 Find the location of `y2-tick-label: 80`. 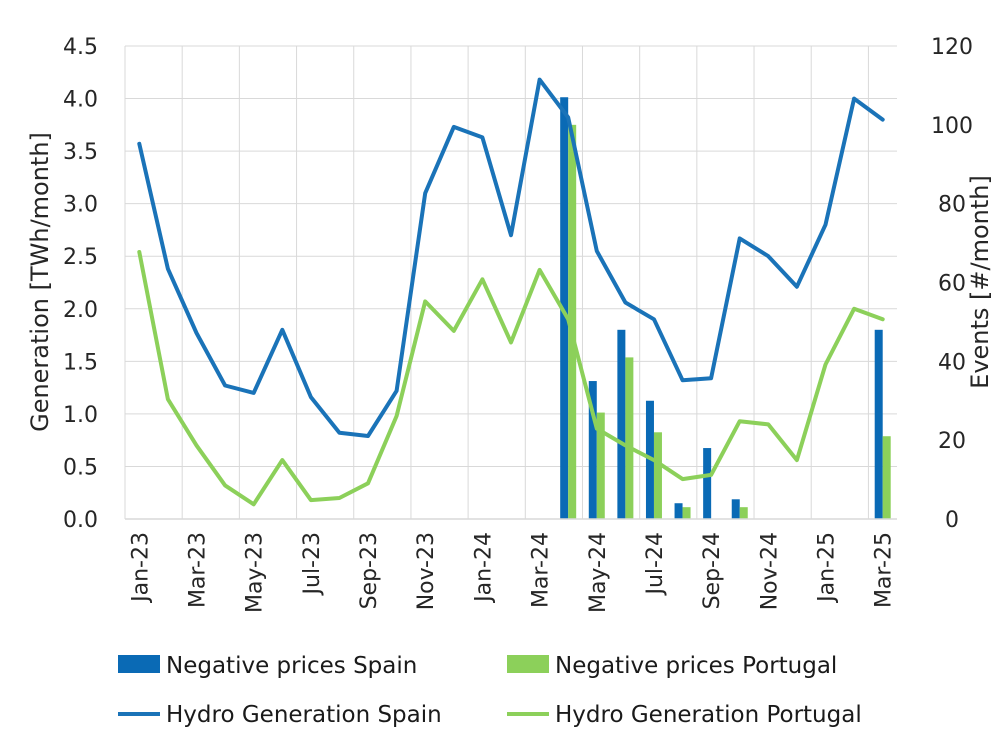

y2-tick-label: 80 is located at coordinates (952, 205).